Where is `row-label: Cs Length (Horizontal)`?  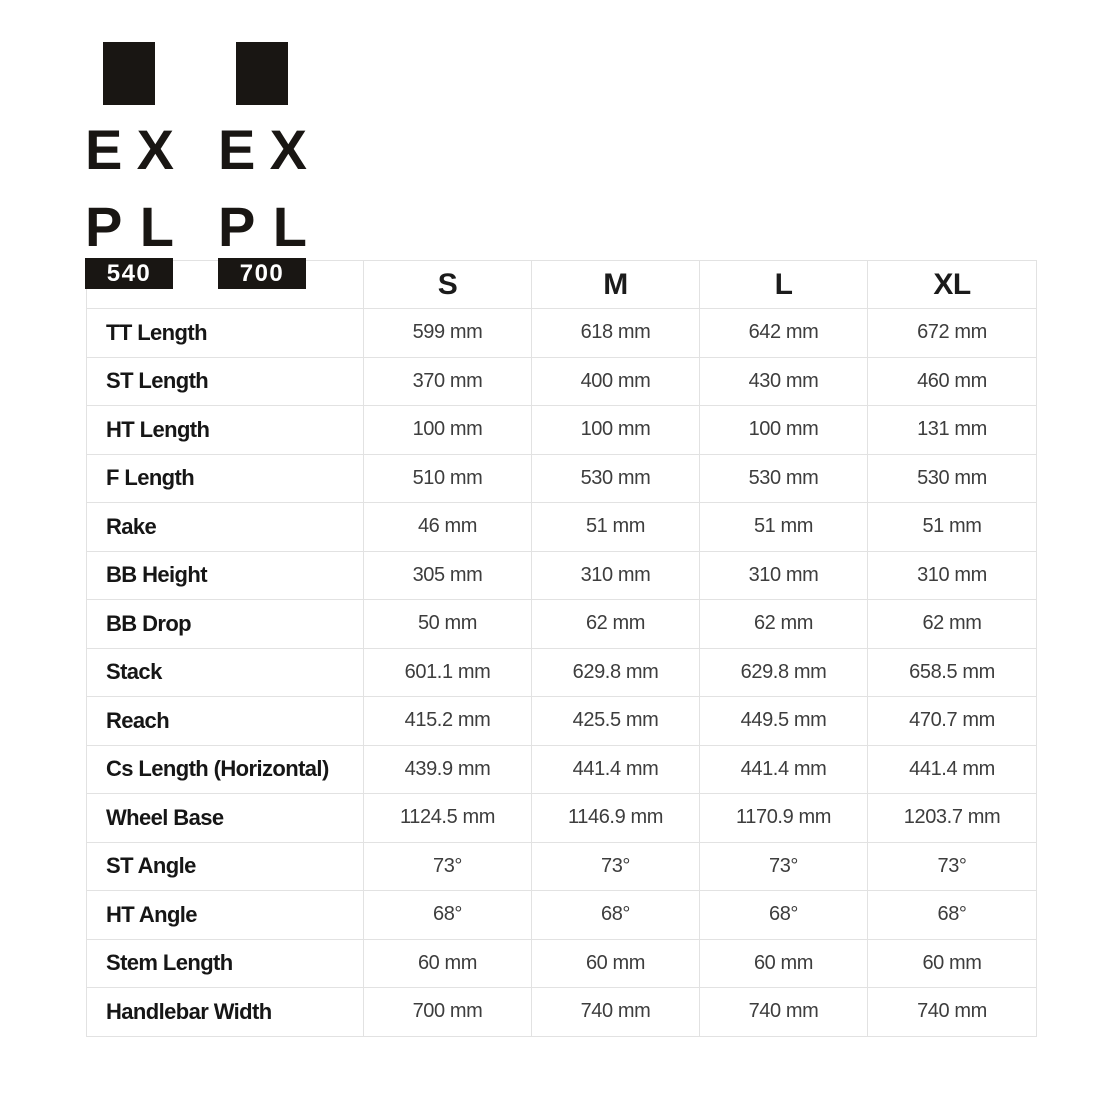
row-label: Cs Length (Horizontal) is located at coordinates (225, 769).